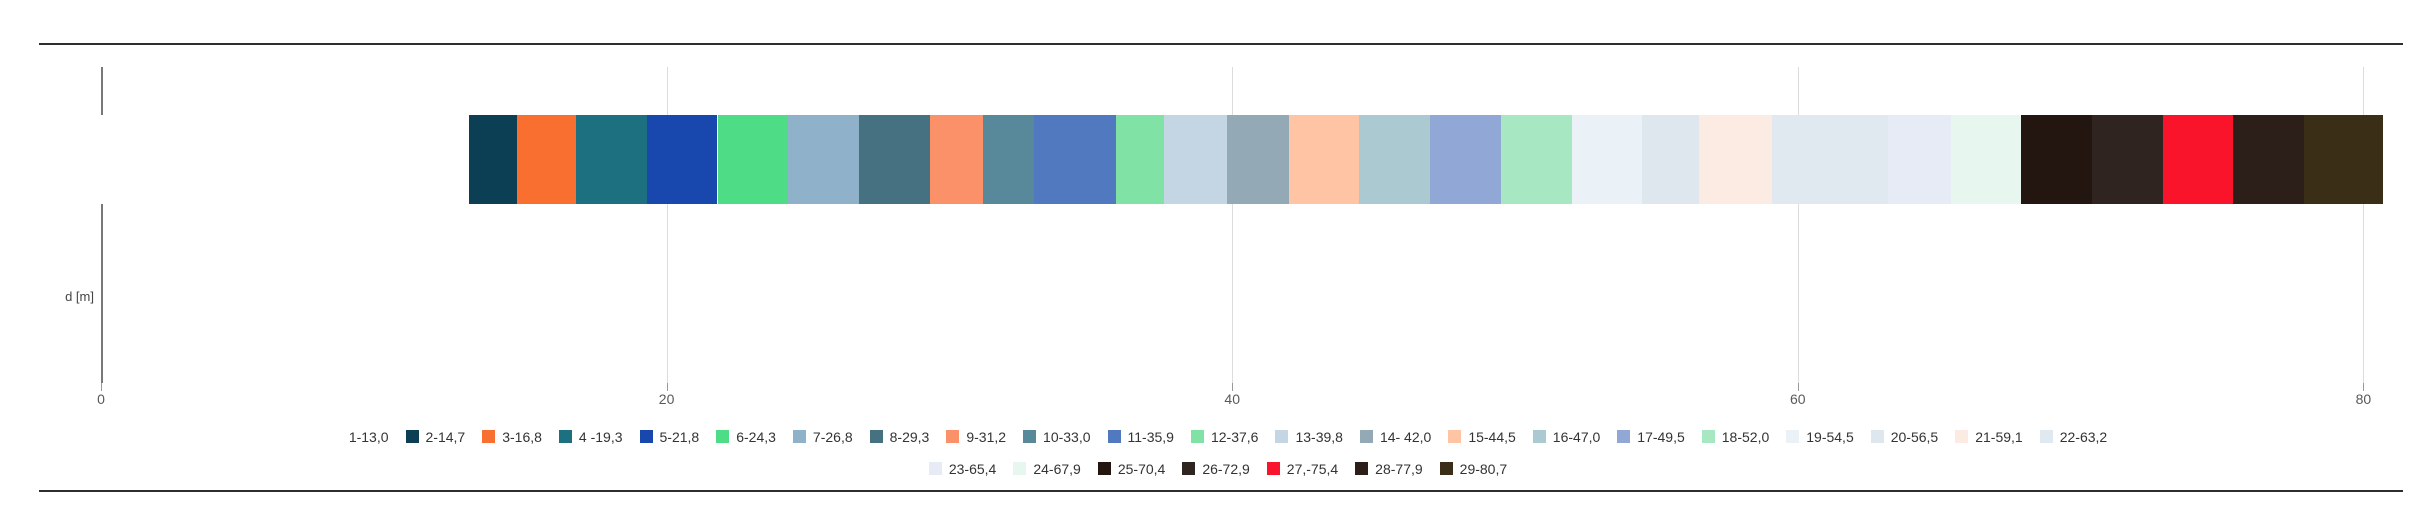  Describe the element at coordinates (746, 437) in the screenshot. I see `legend-item: 6-24,3` at that location.